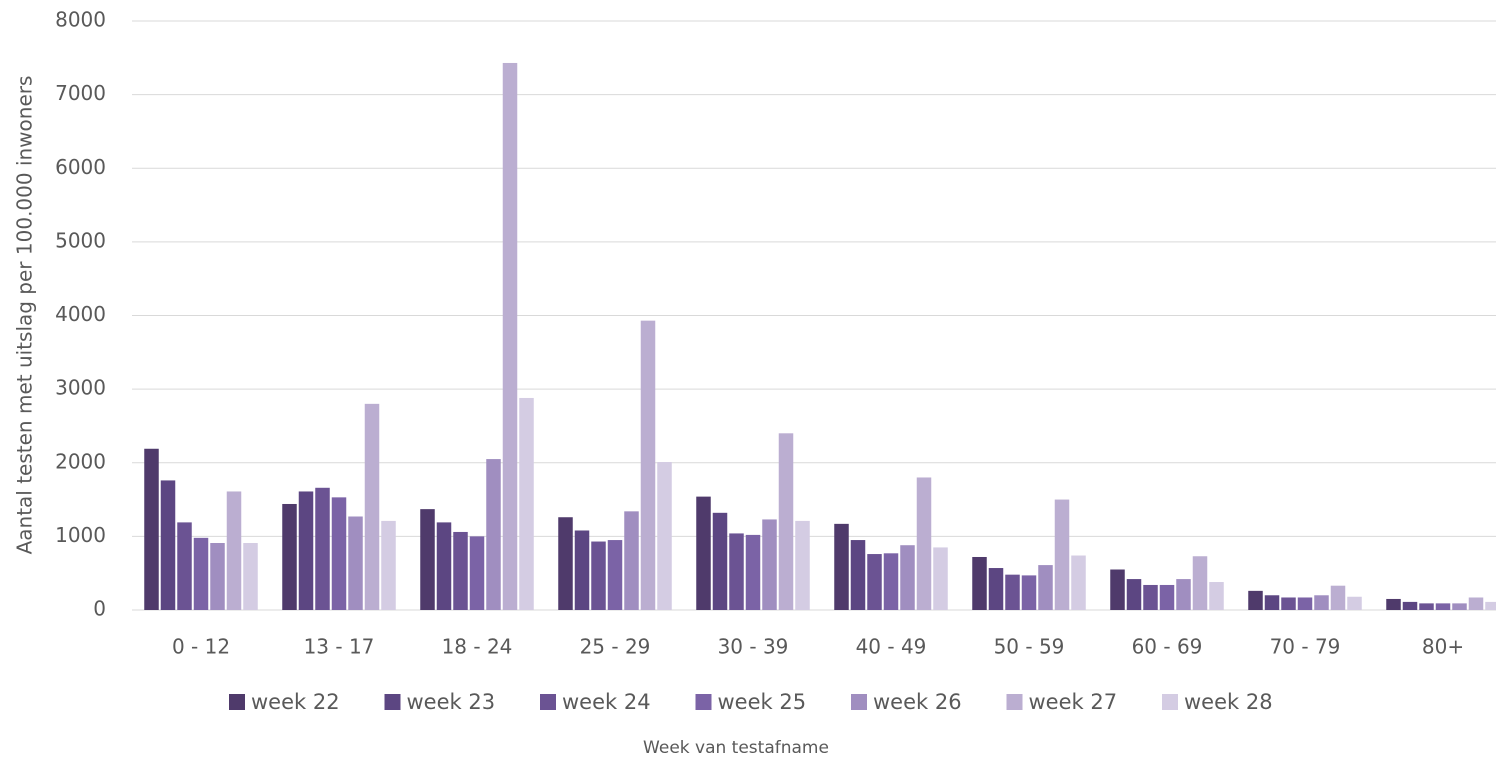 The image size is (1496, 758). Describe the element at coordinates (80, 93) in the screenshot. I see `y-tick-label: 7000` at that location.